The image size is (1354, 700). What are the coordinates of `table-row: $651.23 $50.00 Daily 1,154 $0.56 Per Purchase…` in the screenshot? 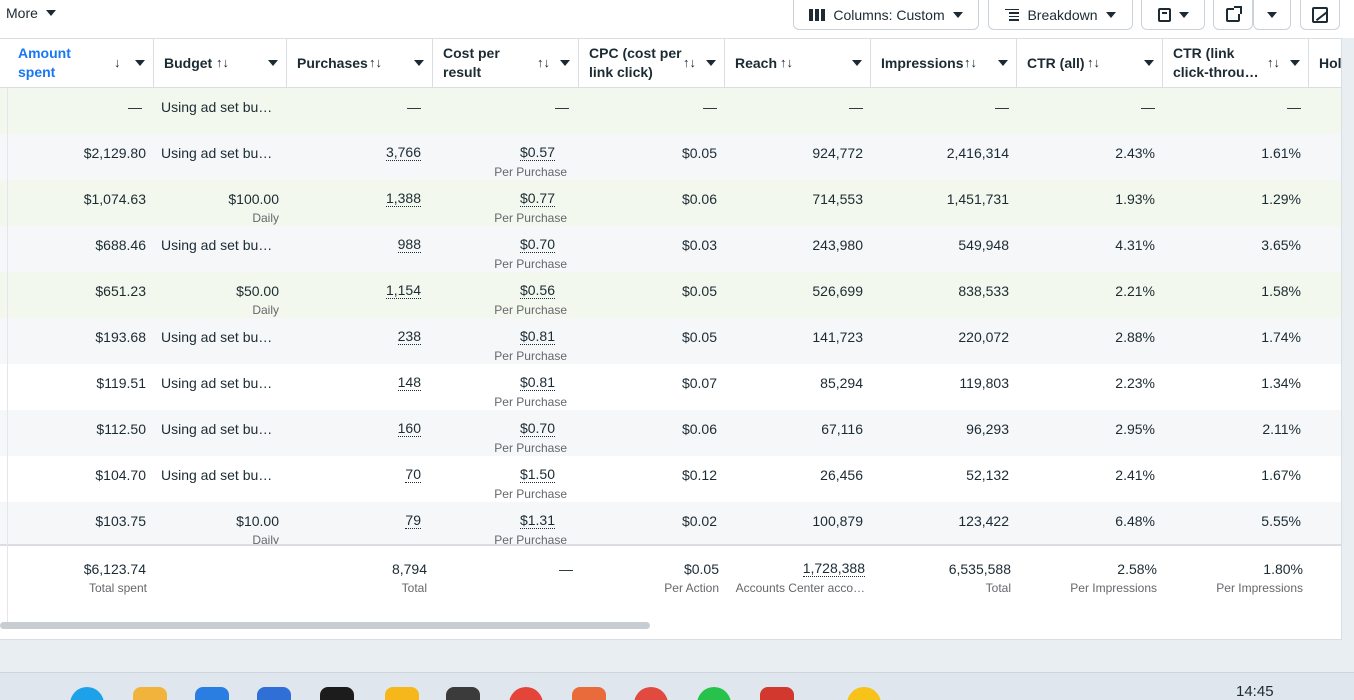 It's located at (670, 295).